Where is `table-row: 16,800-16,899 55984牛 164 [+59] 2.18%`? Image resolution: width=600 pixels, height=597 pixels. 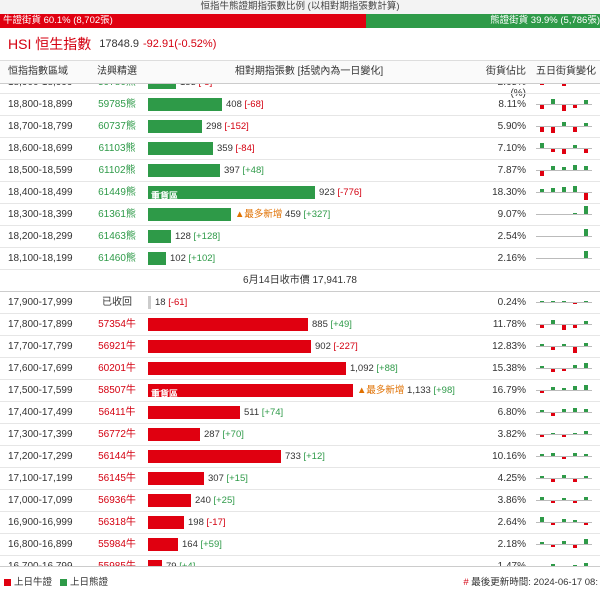 table-row: 16,800-16,899 55984牛 164 [+59] 2.18% is located at coordinates (300, 545).